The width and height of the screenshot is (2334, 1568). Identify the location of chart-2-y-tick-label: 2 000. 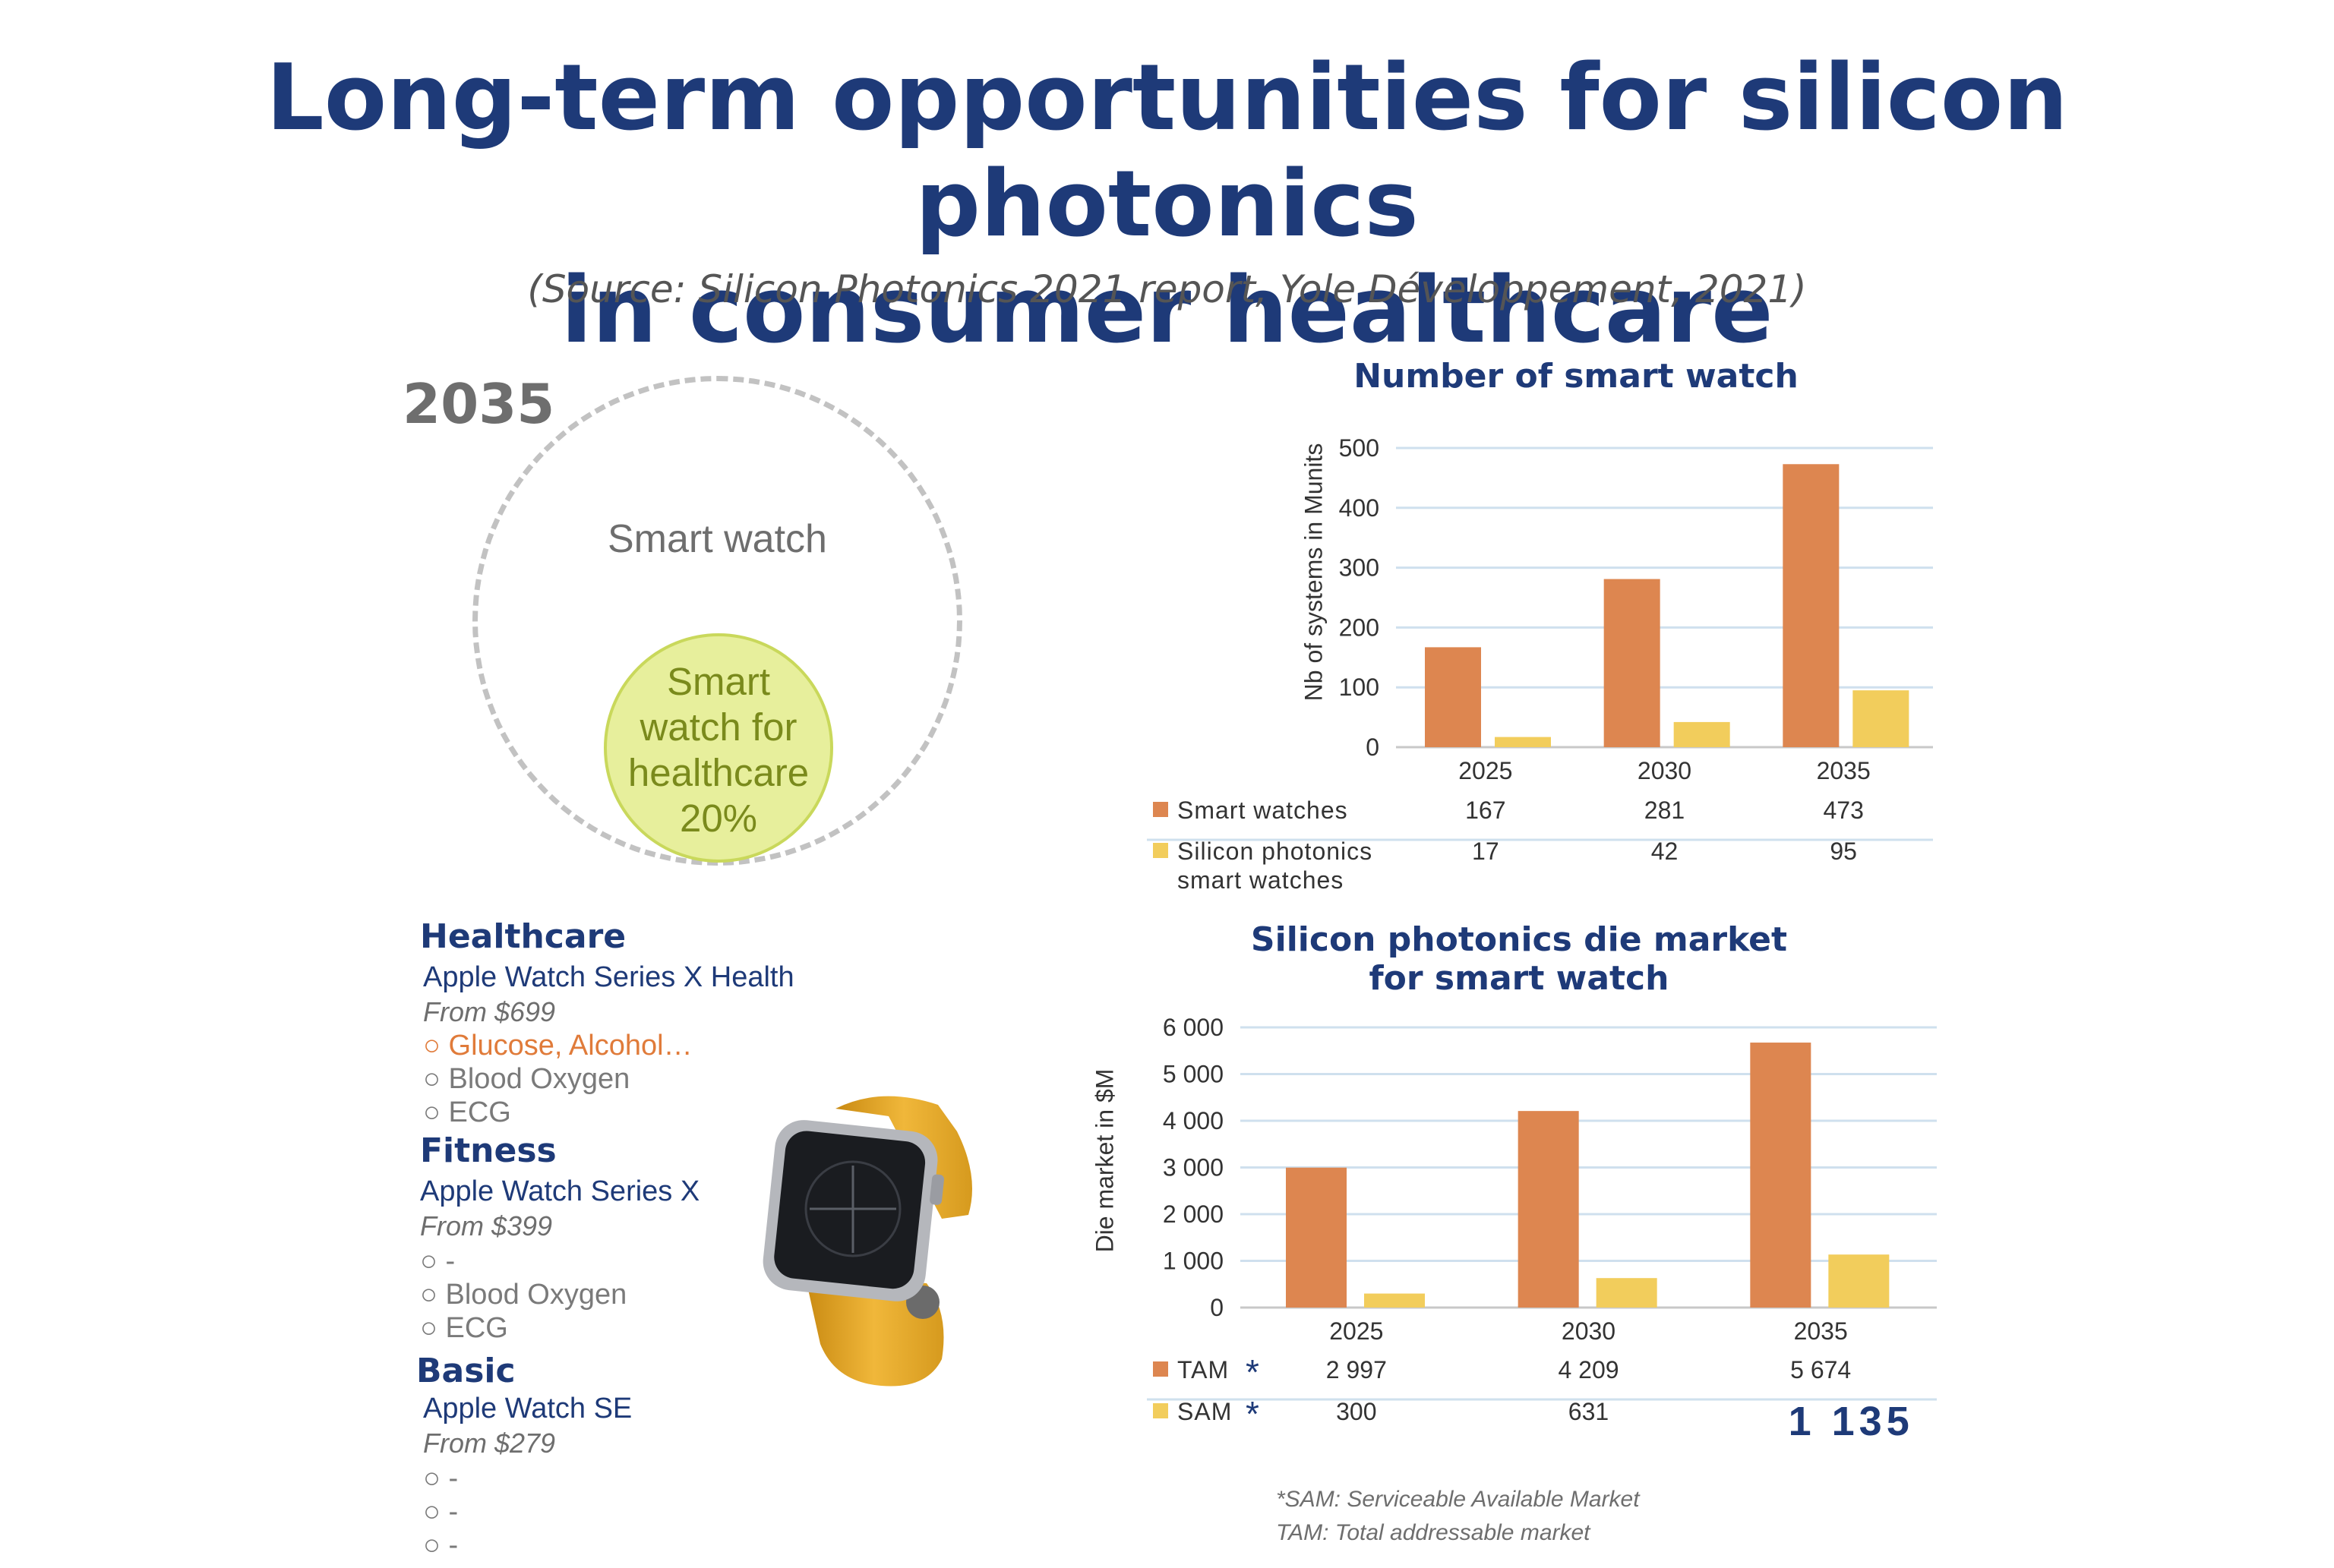
(1193, 1214).